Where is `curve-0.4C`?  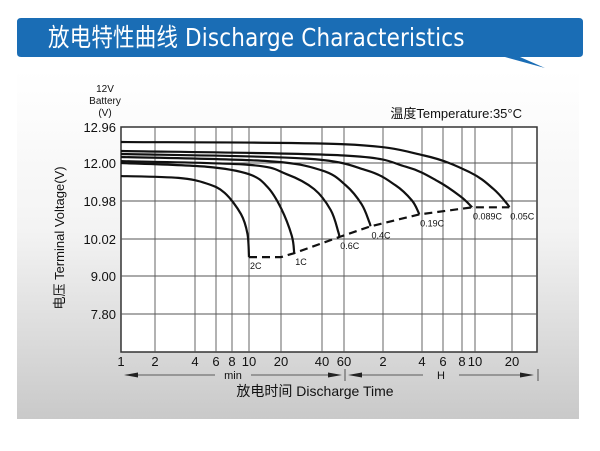
curve-0.4C is located at coordinates (246, 191).